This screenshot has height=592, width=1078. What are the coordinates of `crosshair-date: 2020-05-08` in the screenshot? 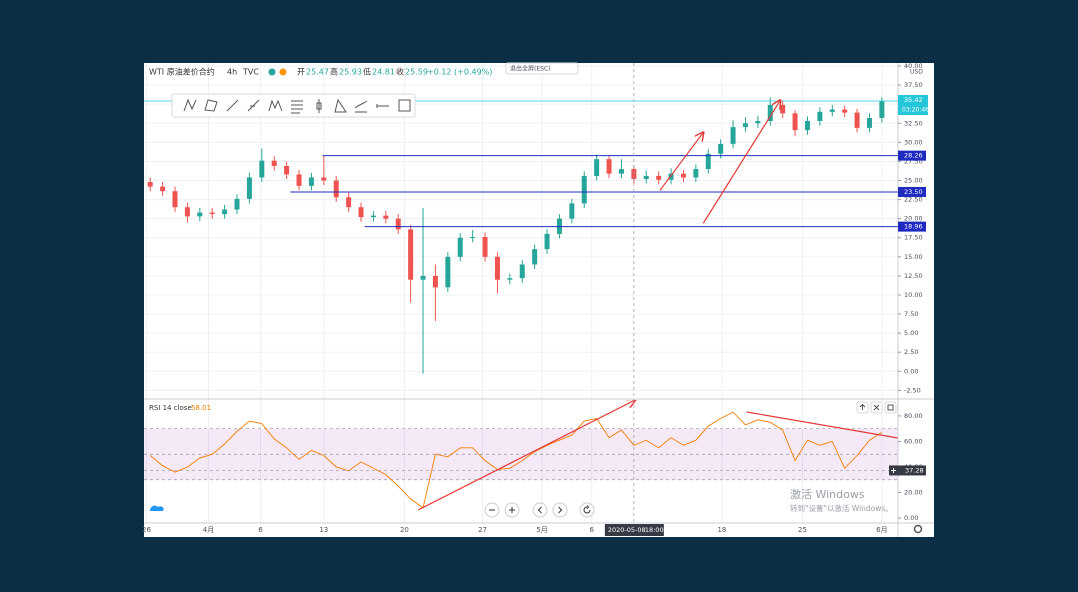 It's located at (627, 530).